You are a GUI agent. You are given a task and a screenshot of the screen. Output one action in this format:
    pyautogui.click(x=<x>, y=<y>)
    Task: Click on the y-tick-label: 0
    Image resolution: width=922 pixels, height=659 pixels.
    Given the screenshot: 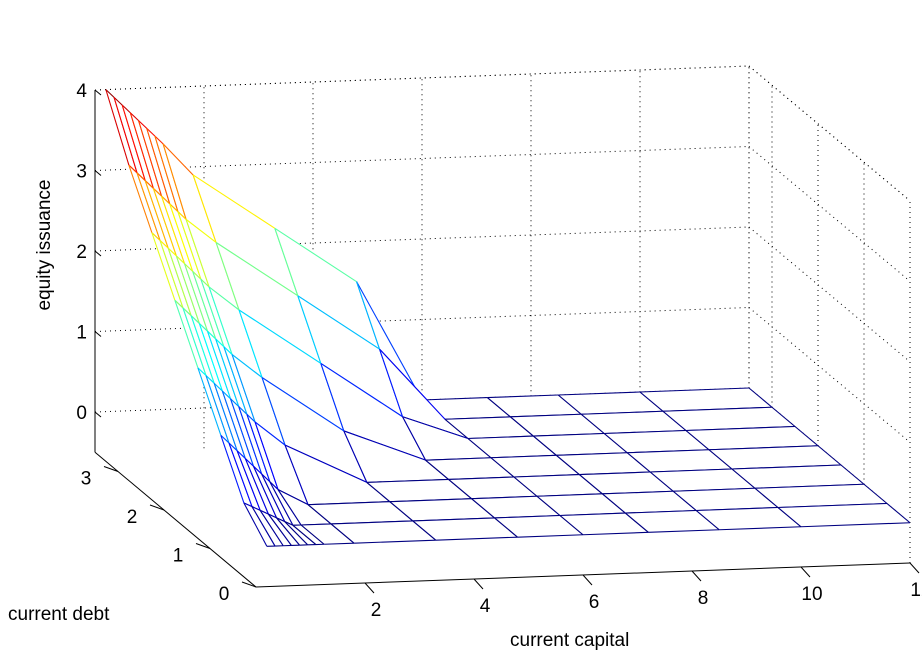 What is the action you would take?
    pyautogui.click(x=224, y=594)
    